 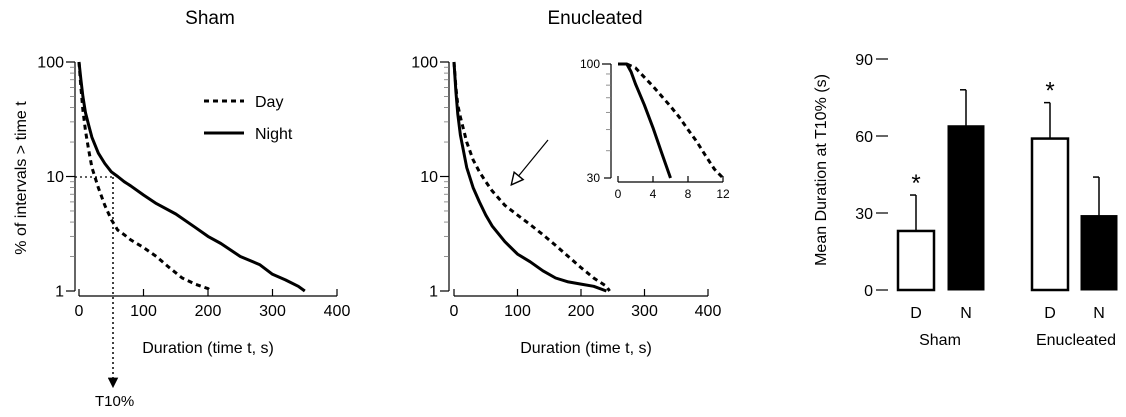 What do you see at coordinates (708, 311) in the screenshot?
I see `enucleated-x-tick-label: 400` at bounding box center [708, 311].